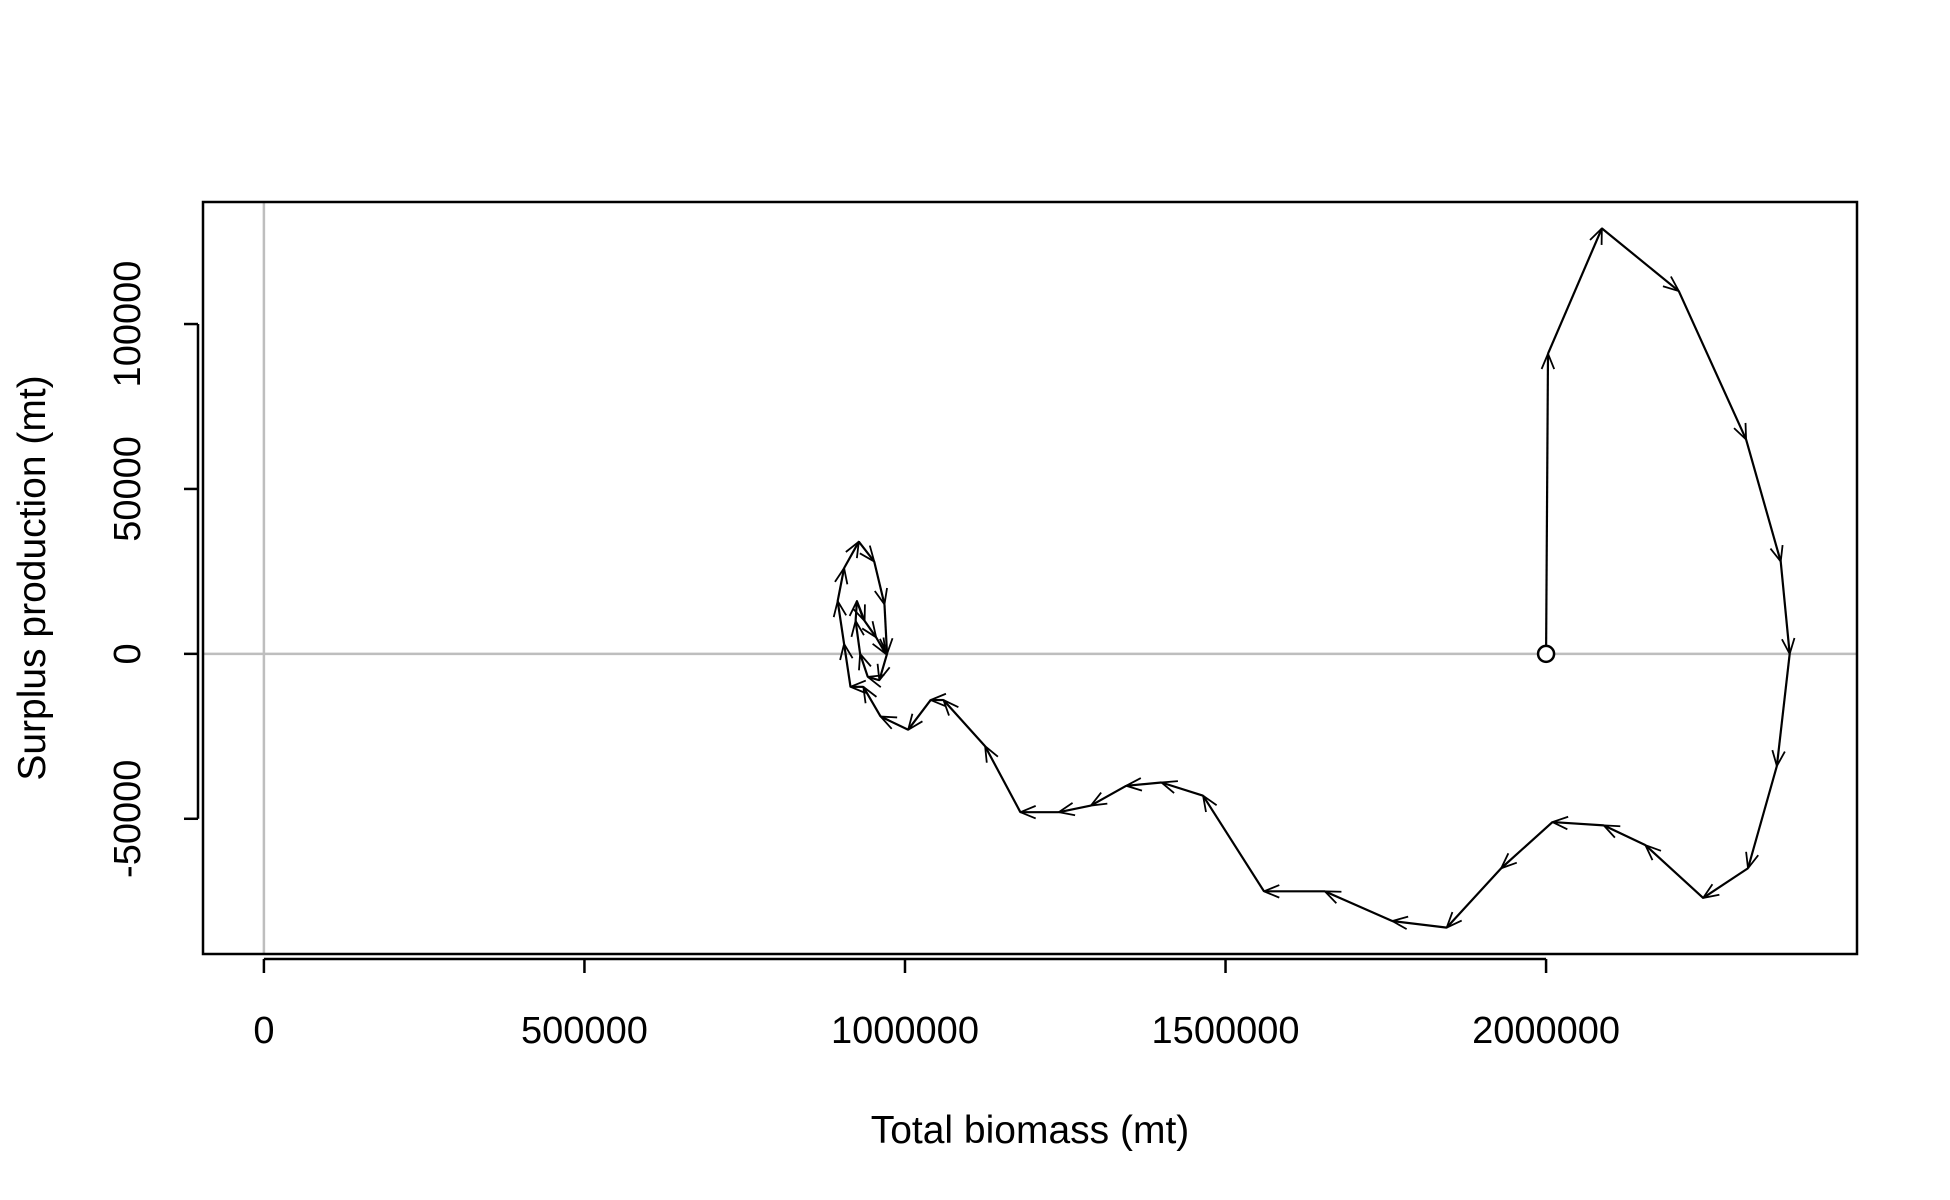  Describe the element at coordinates (1546, 1031) in the screenshot. I see `x-tick-label: 2000000` at that location.